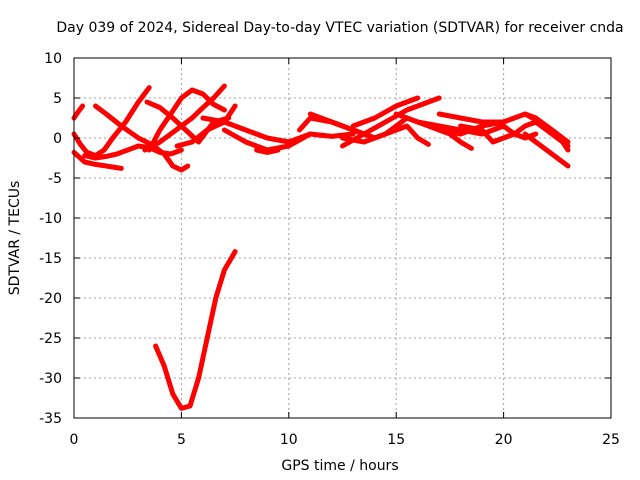 Image resolution: width=640 pixels, height=480 pixels. I want to click on y-tick-label: -15, so click(50, 259).